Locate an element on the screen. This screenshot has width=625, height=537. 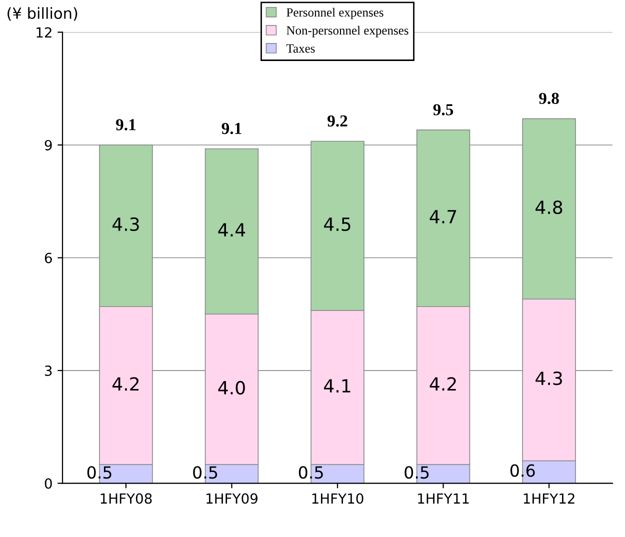
data-label: 0.6 is located at coordinates (522, 470).